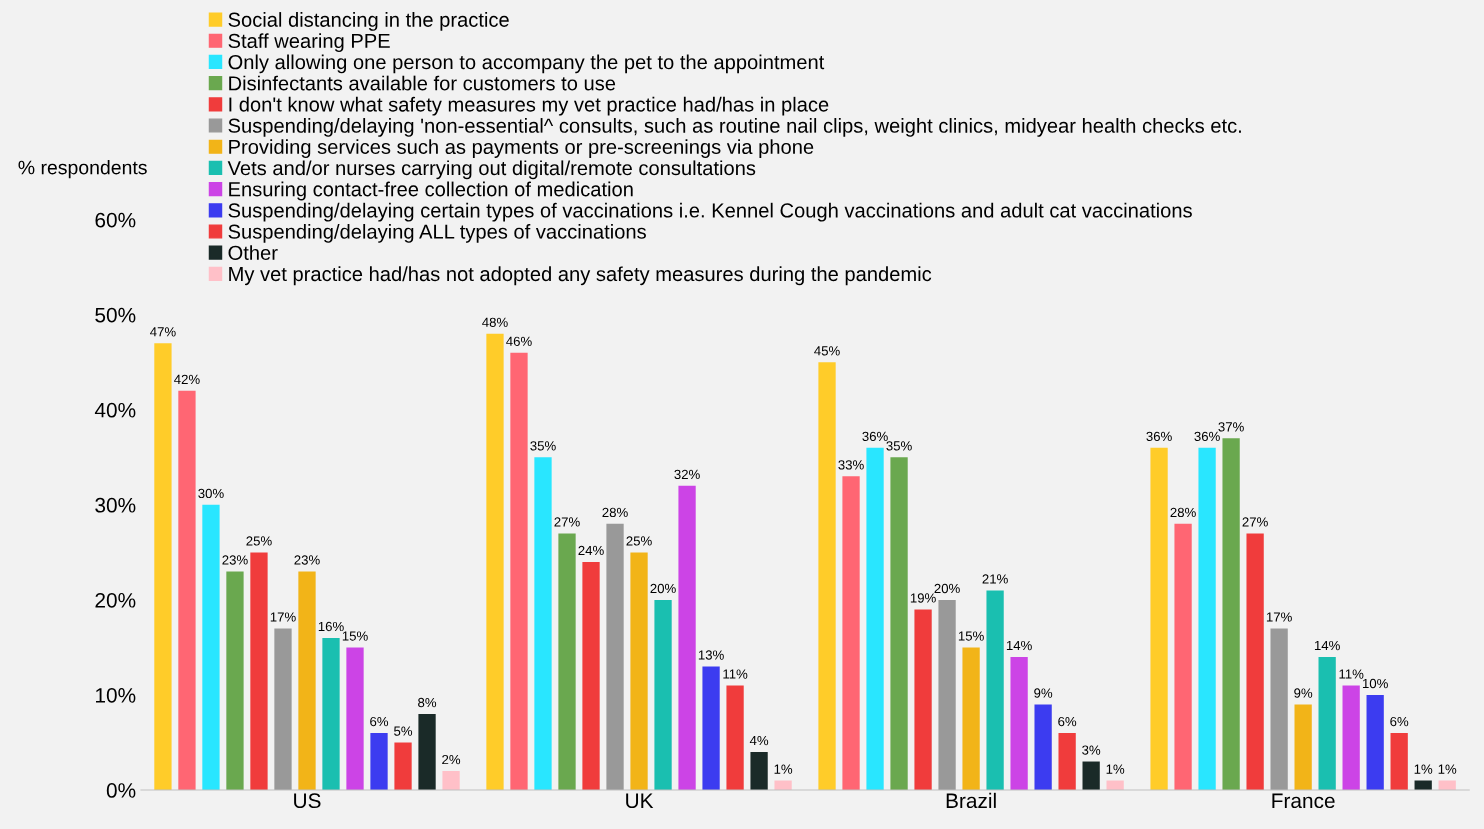 The image size is (1484, 829). What do you see at coordinates (115, 410) in the screenshot?
I see `y-tick-label: 40%` at bounding box center [115, 410].